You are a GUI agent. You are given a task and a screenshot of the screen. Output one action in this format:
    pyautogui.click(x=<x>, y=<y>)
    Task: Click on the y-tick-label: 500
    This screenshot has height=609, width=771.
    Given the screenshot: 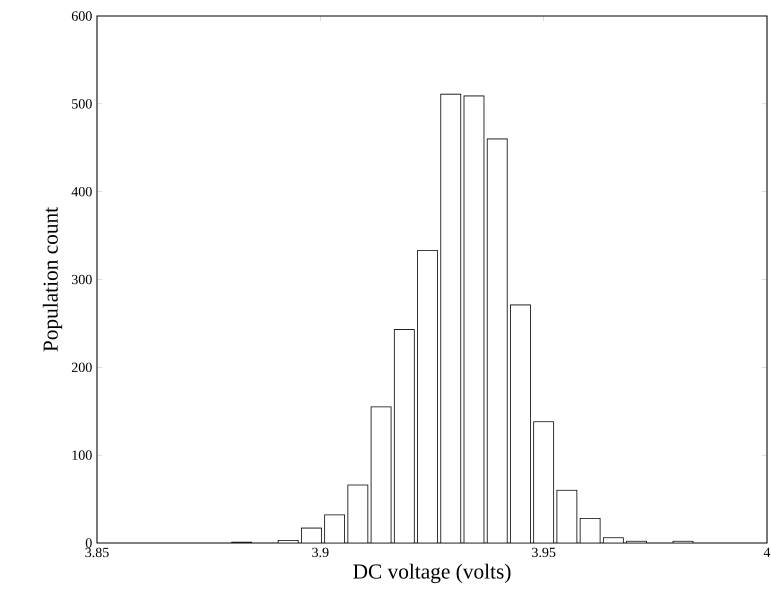 What is the action you would take?
    pyautogui.click(x=82, y=104)
    